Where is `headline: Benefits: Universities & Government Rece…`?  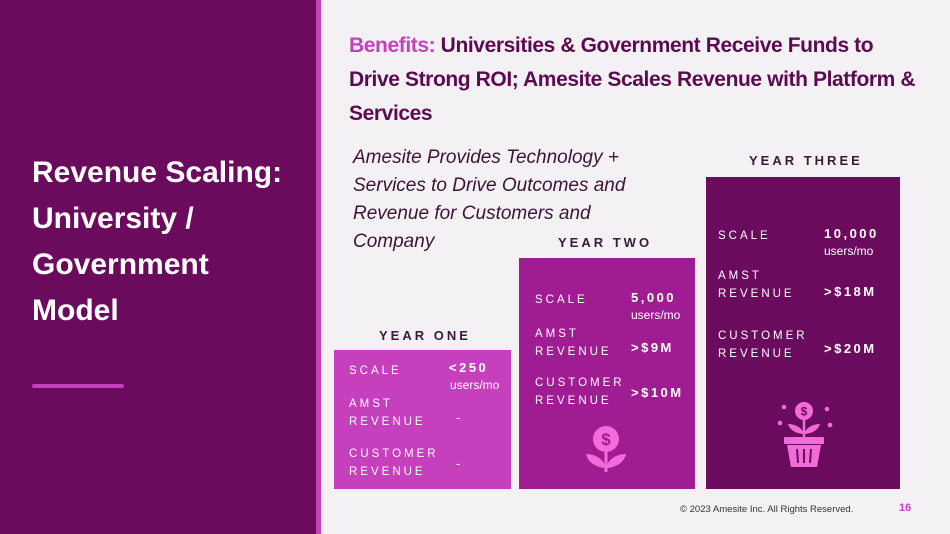 headline: Benefits: Universities & Government Rece… is located at coordinates (634, 80).